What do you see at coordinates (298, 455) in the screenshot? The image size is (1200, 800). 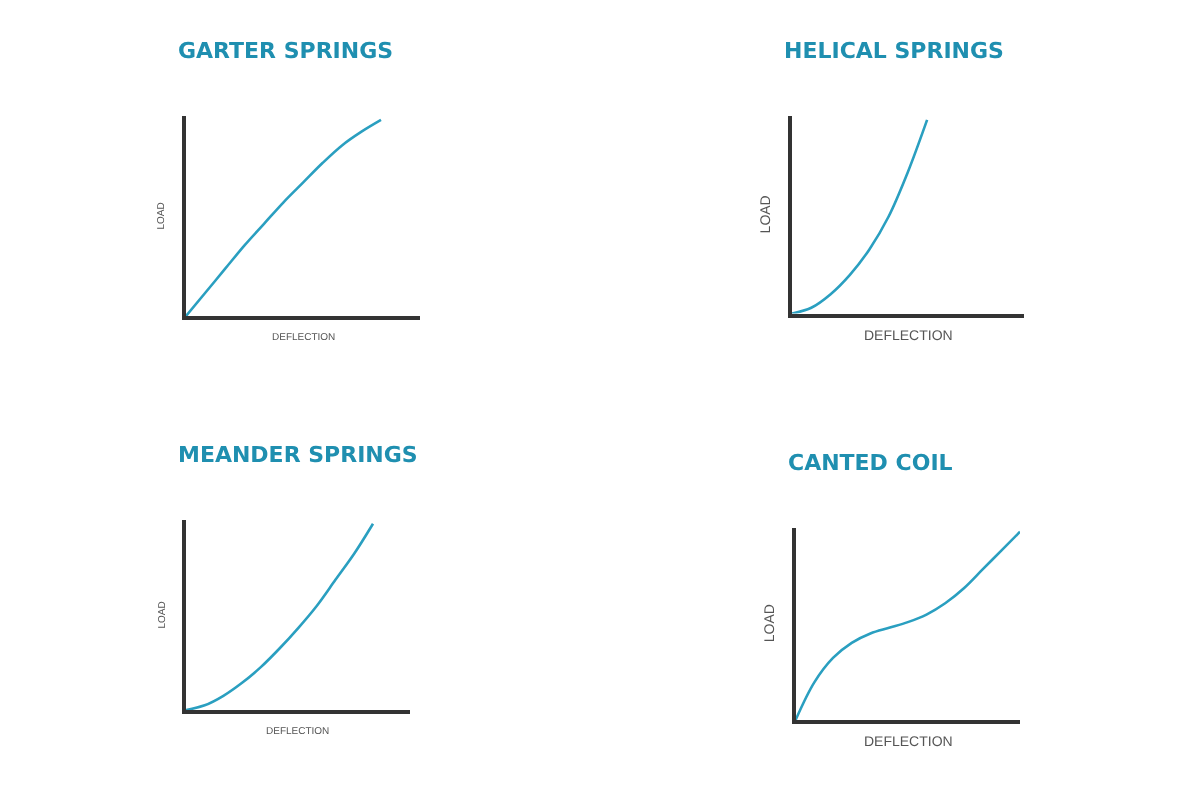 I see `chart-title: MEANDER SPRINGS` at bounding box center [298, 455].